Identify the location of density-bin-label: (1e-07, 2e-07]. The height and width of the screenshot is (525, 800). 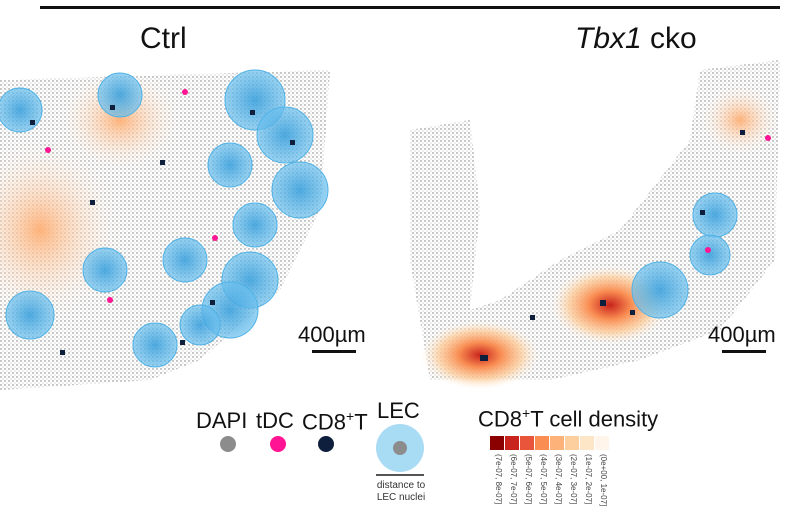
(588, 479).